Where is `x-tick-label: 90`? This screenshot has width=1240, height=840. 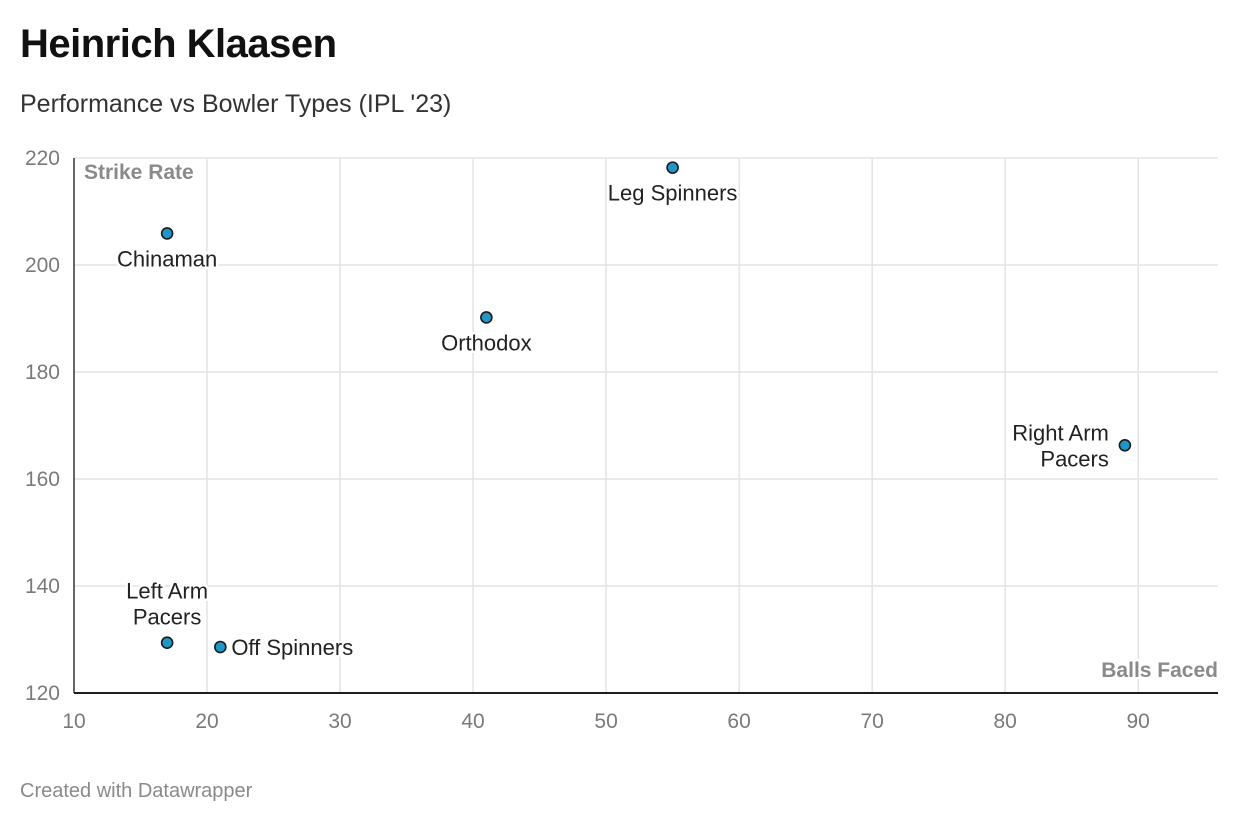
x-tick-label: 90 is located at coordinates (1138, 721).